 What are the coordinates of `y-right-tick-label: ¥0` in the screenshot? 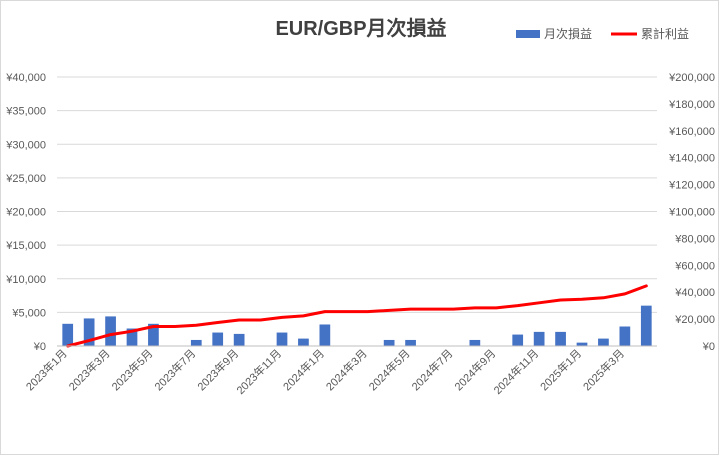 It's located at (708, 347).